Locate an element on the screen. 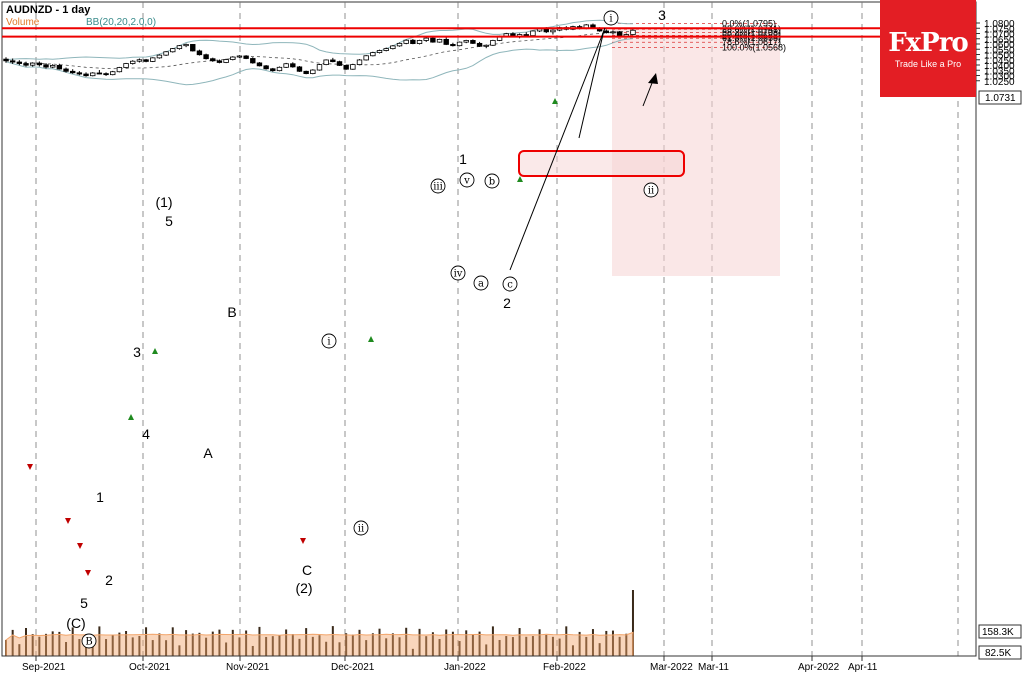 This screenshot has width=1024, height=675. trend-arrow is located at coordinates (583, 149).